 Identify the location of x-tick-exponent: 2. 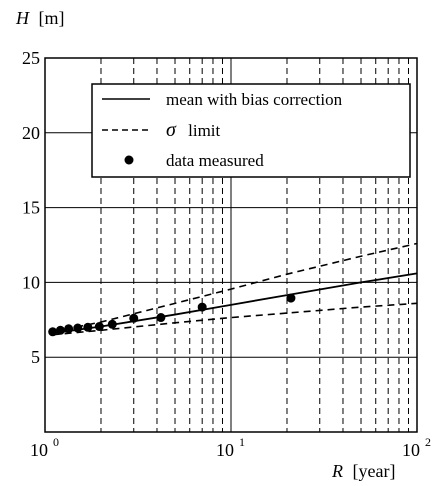
(428, 442).